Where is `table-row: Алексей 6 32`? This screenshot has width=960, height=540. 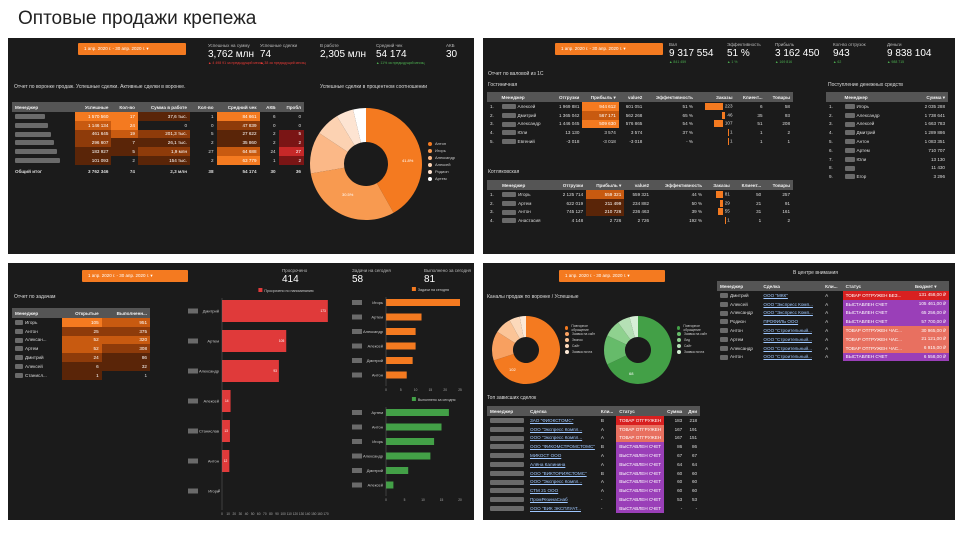
table-row: Алексей 6 32 is located at coordinates (81, 366).